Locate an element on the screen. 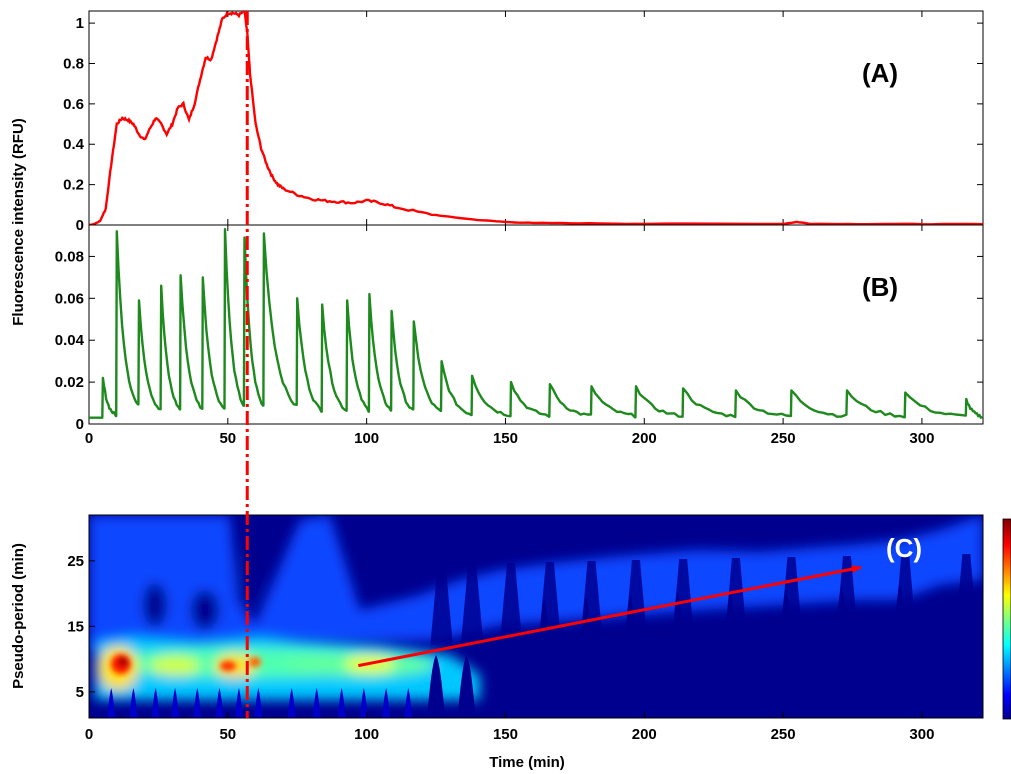  panel-b-ytick-label-1: 0.02 is located at coordinates (69, 382).